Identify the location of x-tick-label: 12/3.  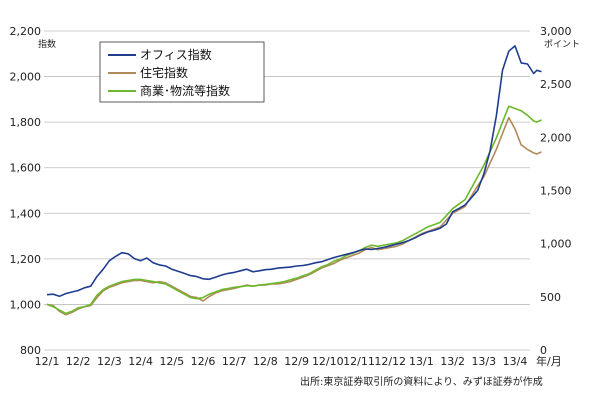
(109, 361).